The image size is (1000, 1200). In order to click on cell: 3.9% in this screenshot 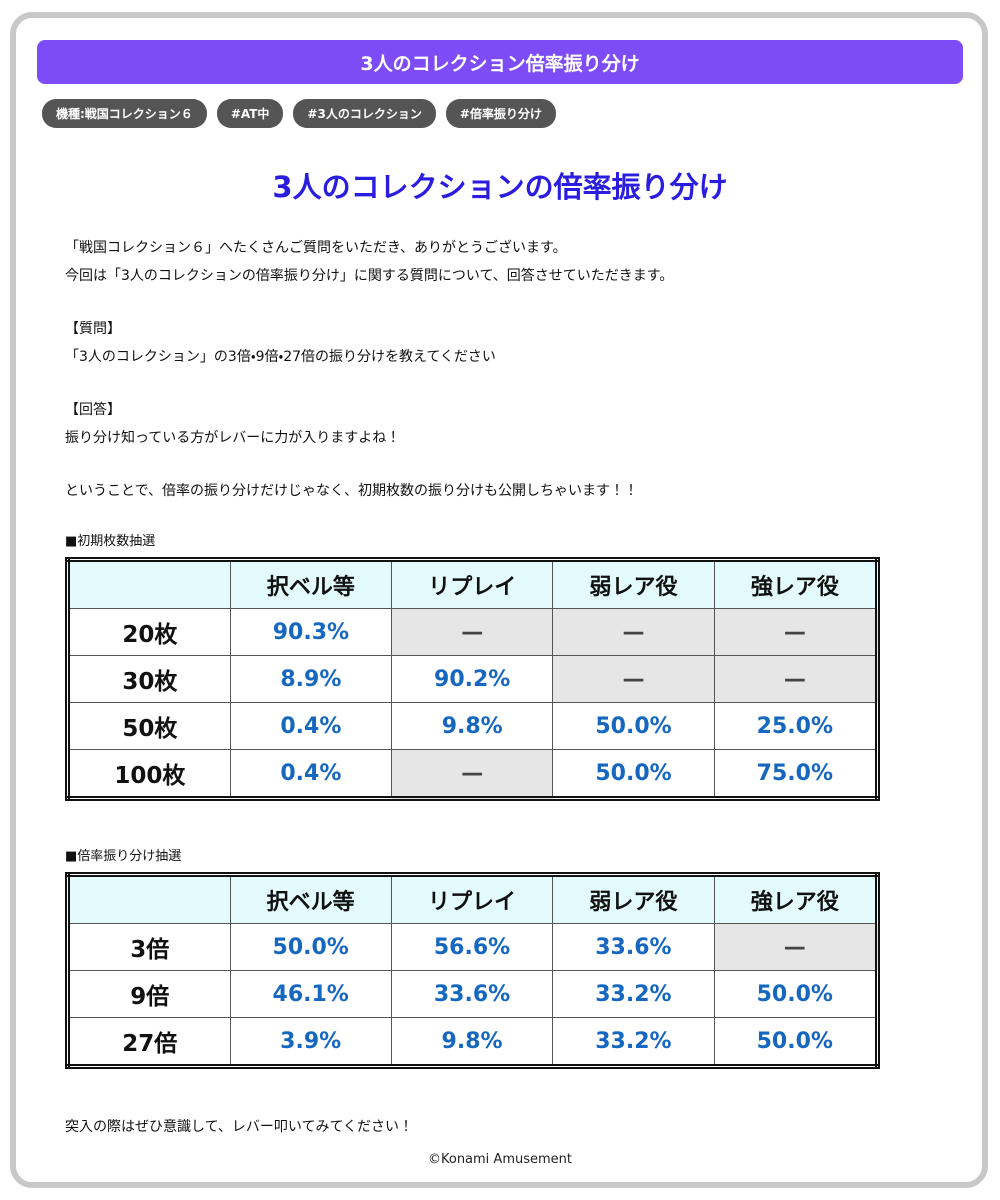, I will do `click(310, 1042)`.